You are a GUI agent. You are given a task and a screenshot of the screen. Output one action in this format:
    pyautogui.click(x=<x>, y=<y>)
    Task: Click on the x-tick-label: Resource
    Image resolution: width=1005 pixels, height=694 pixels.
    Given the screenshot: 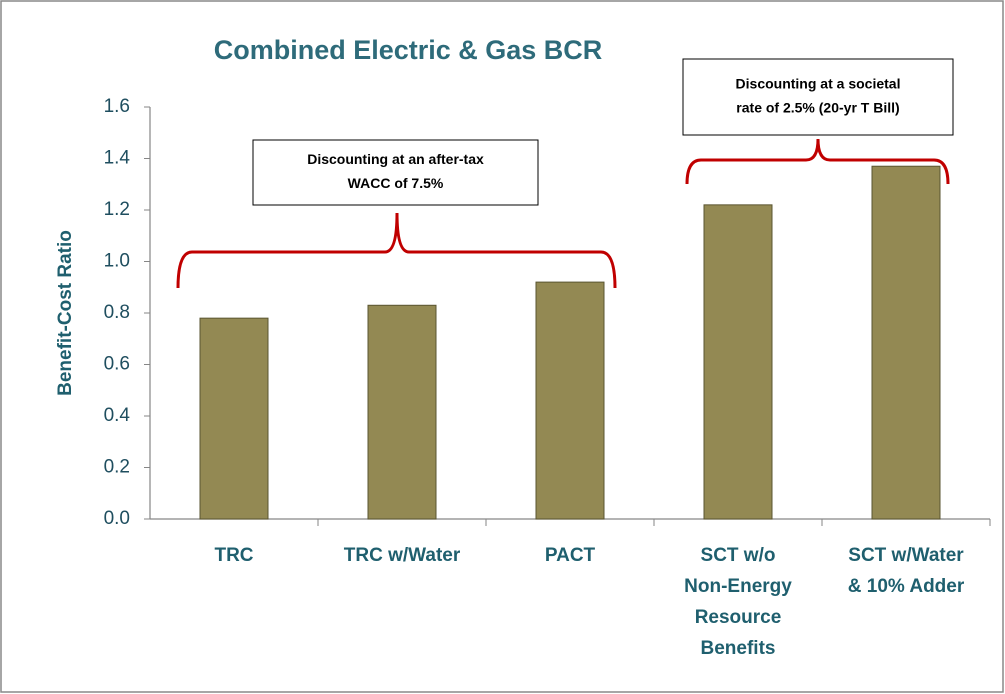 What is the action you would take?
    pyautogui.click(x=738, y=617)
    